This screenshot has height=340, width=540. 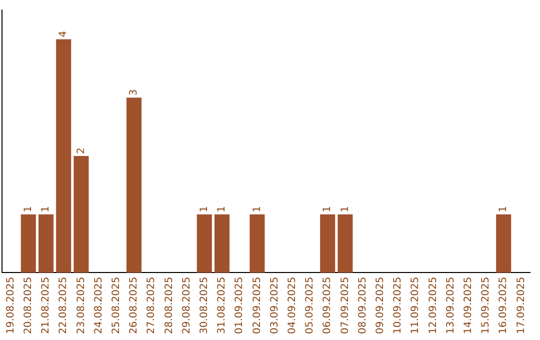 What do you see at coordinates (10, 305) in the screenshot?
I see `x-tick-label: 19.08.2025` at bounding box center [10, 305].